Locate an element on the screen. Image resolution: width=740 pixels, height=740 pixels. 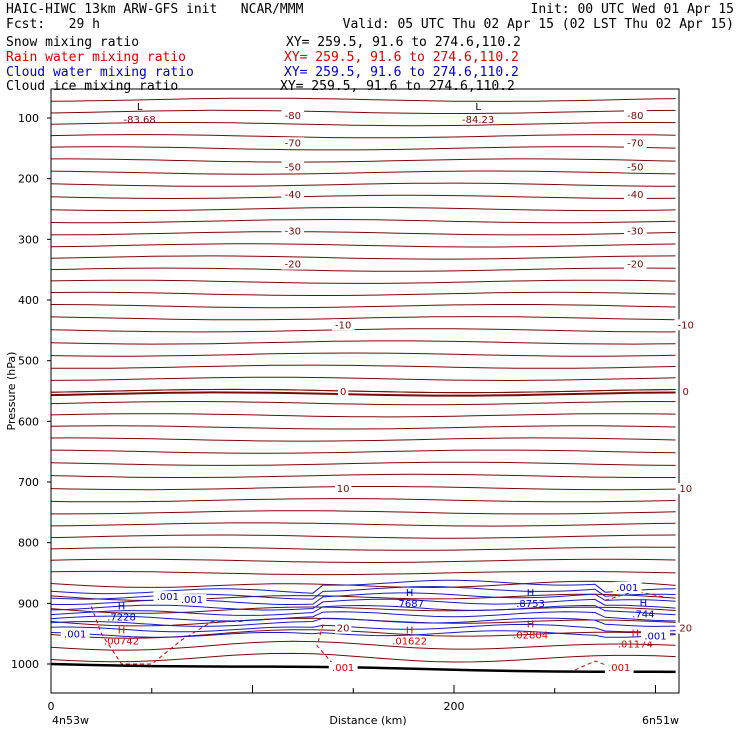
x-axis: 0 200 is located at coordinates (352, 699).